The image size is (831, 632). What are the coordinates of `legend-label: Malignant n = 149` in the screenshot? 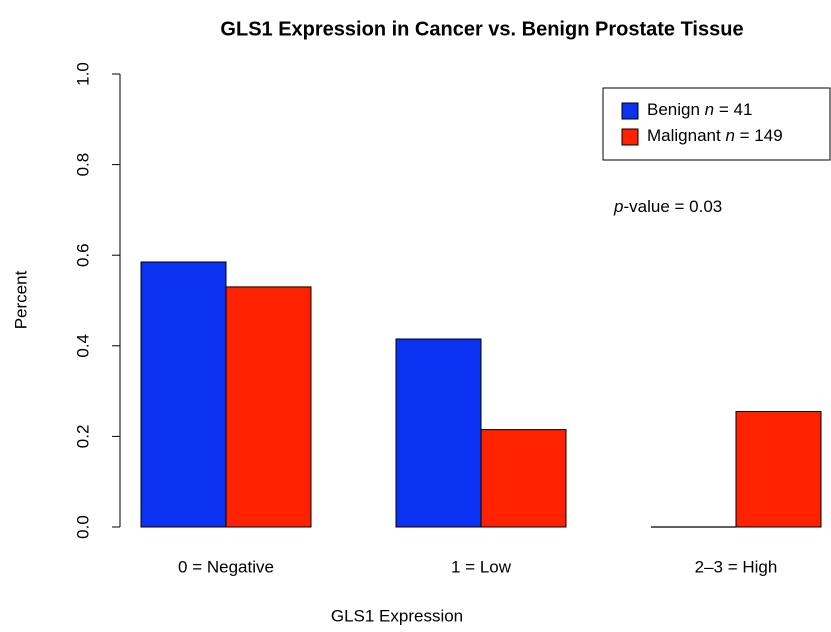 It's located at (715, 135).